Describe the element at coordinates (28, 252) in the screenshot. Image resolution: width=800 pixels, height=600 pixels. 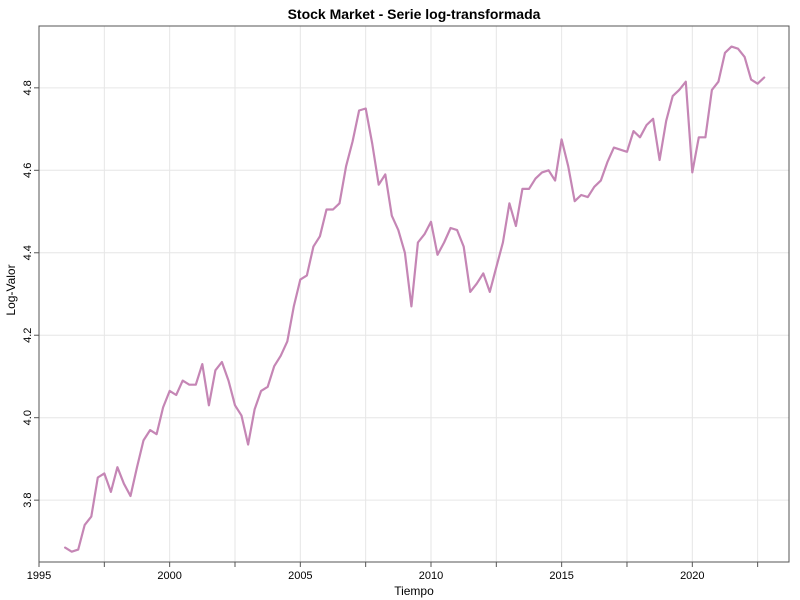
I see `y-tick-label: 4.4` at that location.